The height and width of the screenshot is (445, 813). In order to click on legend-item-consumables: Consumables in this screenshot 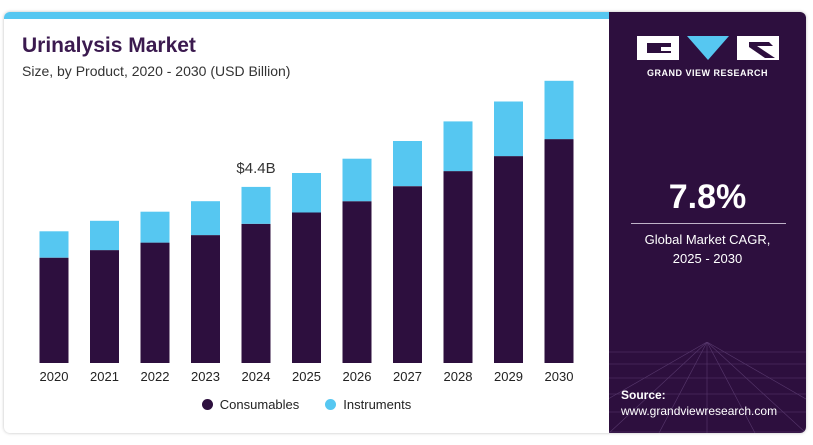, I will do `click(250, 404)`.